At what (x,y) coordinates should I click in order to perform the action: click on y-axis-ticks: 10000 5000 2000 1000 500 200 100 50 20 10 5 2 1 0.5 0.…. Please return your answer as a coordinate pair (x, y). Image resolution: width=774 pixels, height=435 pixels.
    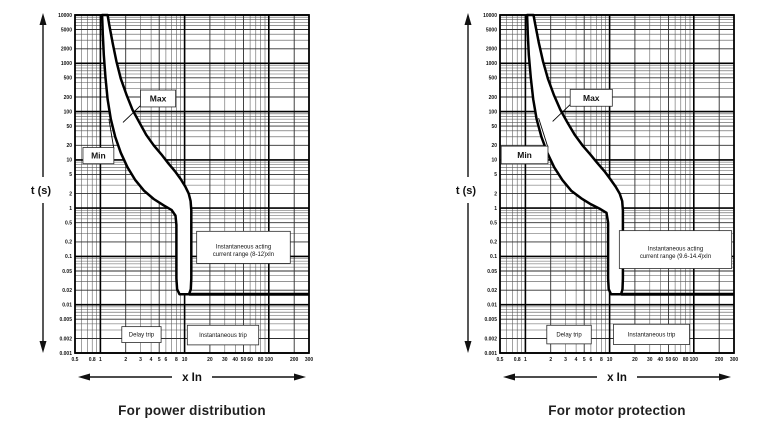
    Looking at the image, I should click on (490, 185).